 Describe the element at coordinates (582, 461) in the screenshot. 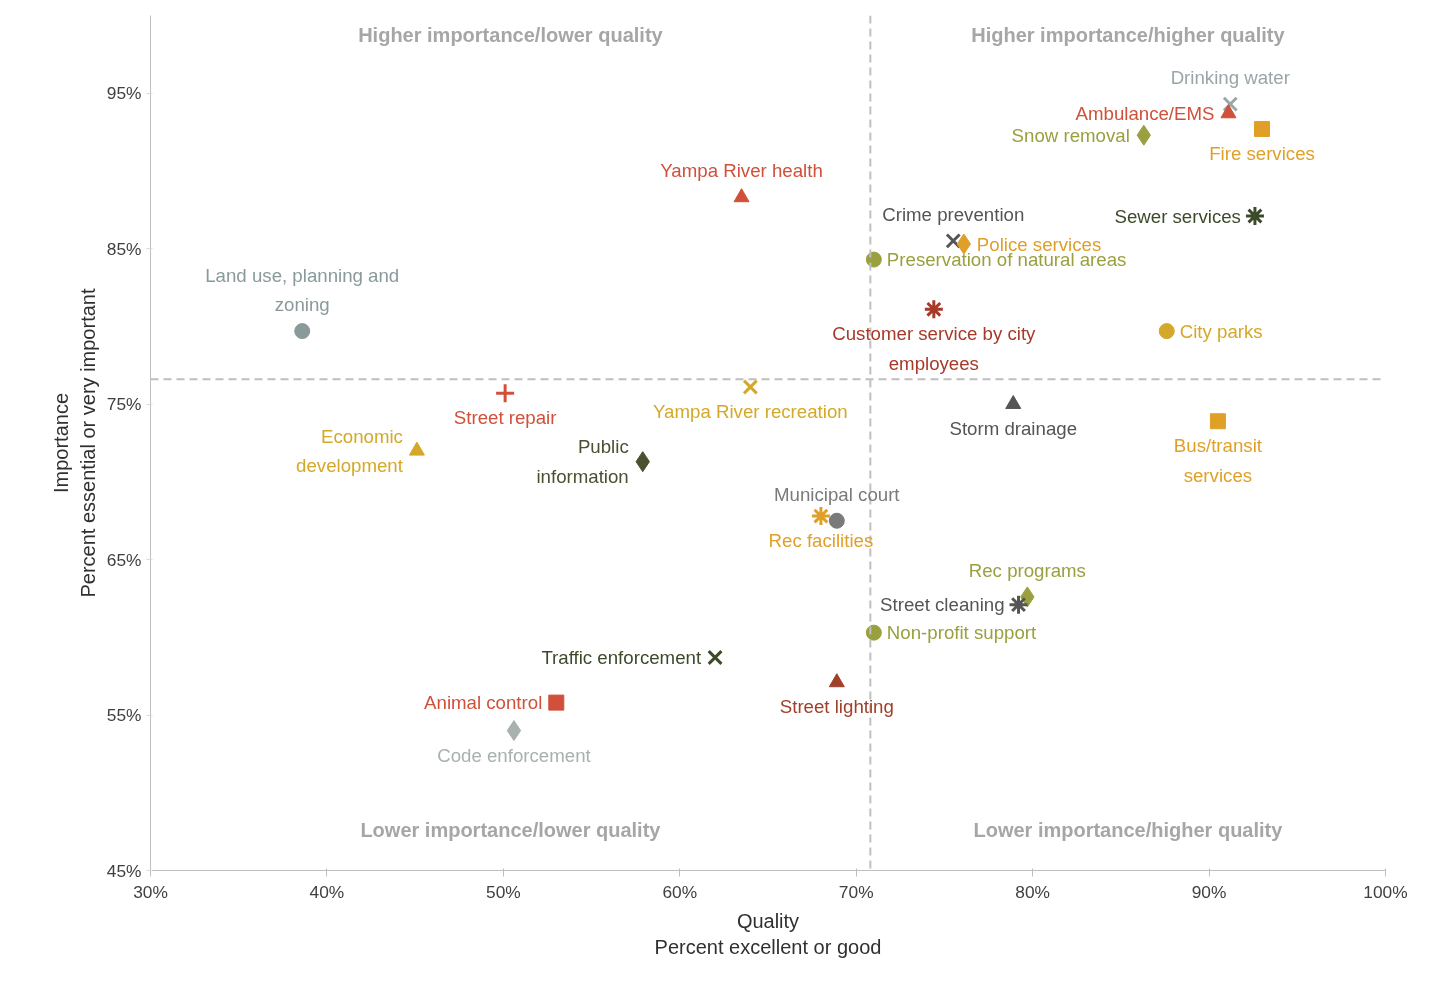

I see `series-label: Public information` at that location.